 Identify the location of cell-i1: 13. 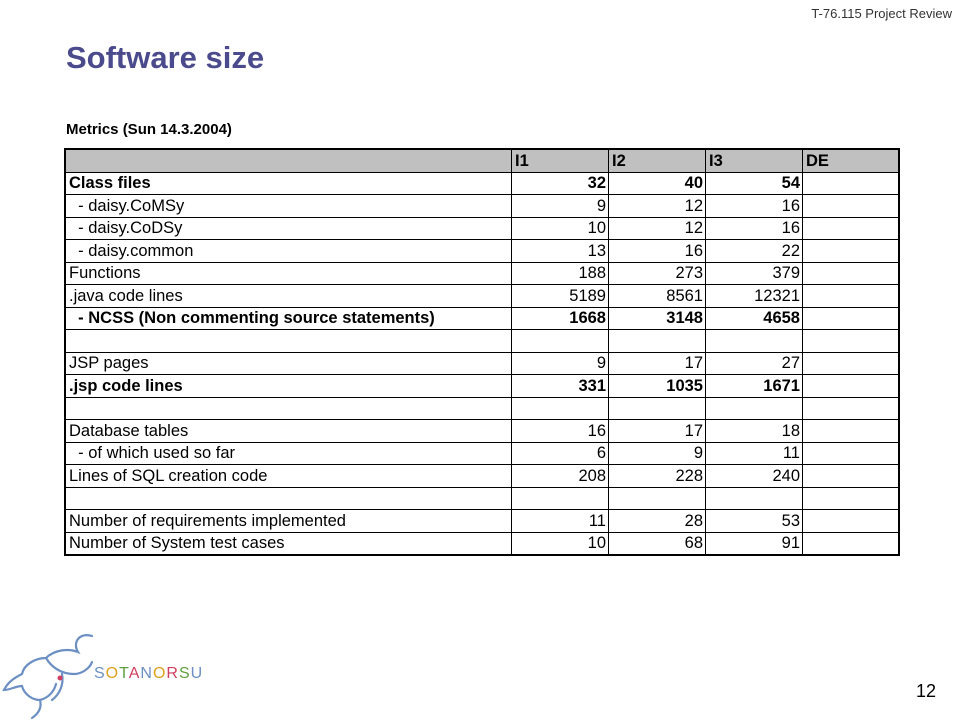
(560, 251).